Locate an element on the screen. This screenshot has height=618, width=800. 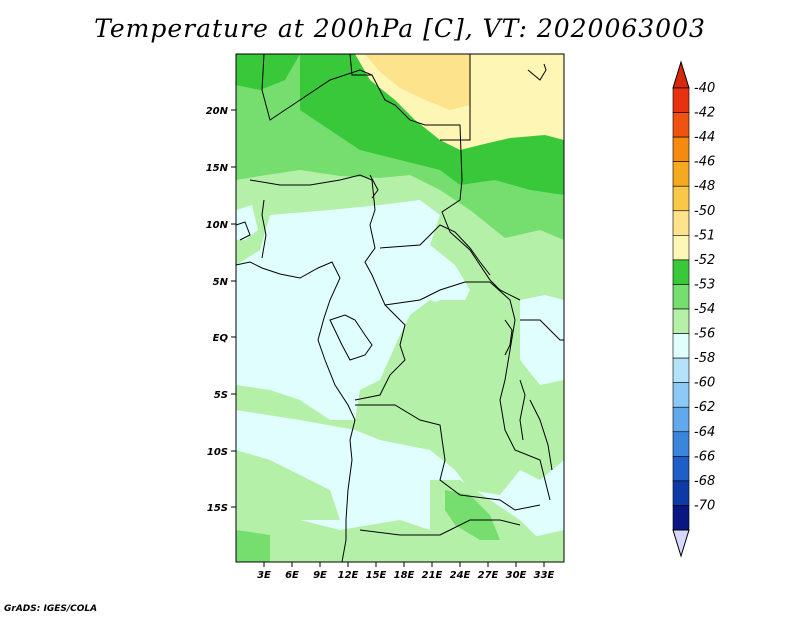
colorbar-label: -52 is located at coordinates (704, 260).